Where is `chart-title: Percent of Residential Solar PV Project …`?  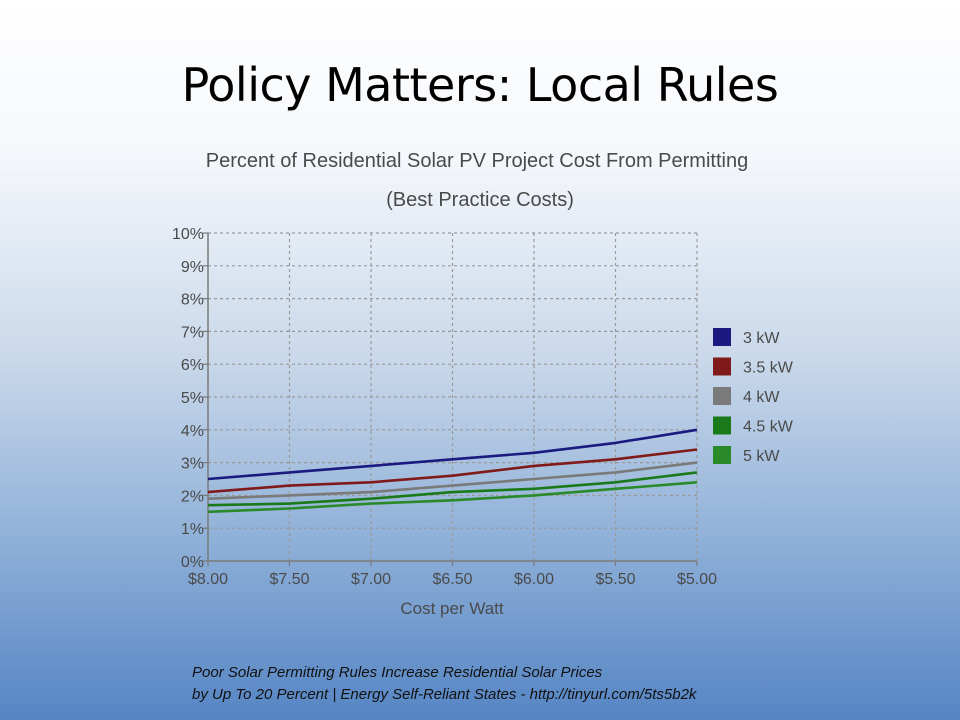
chart-title: Percent of Residential Solar PV Project … is located at coordinates (477, 161).